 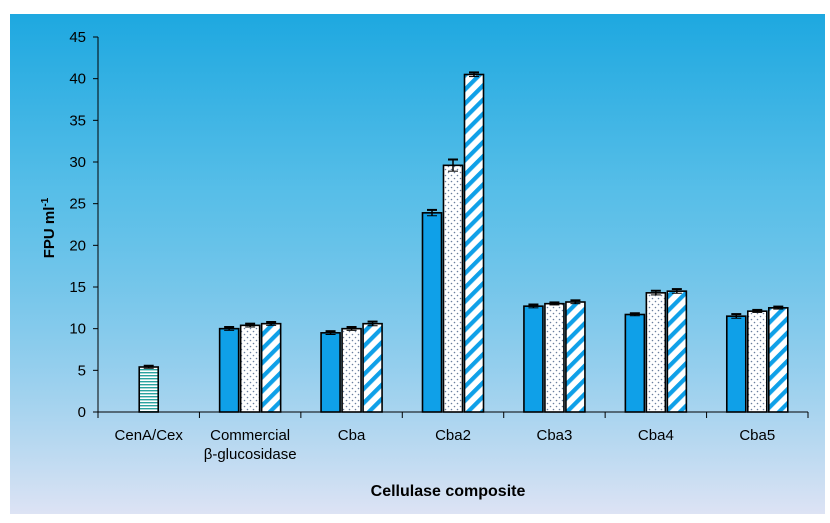 I want to click on x-tick-label: Cba, so click(x=352, y=435).